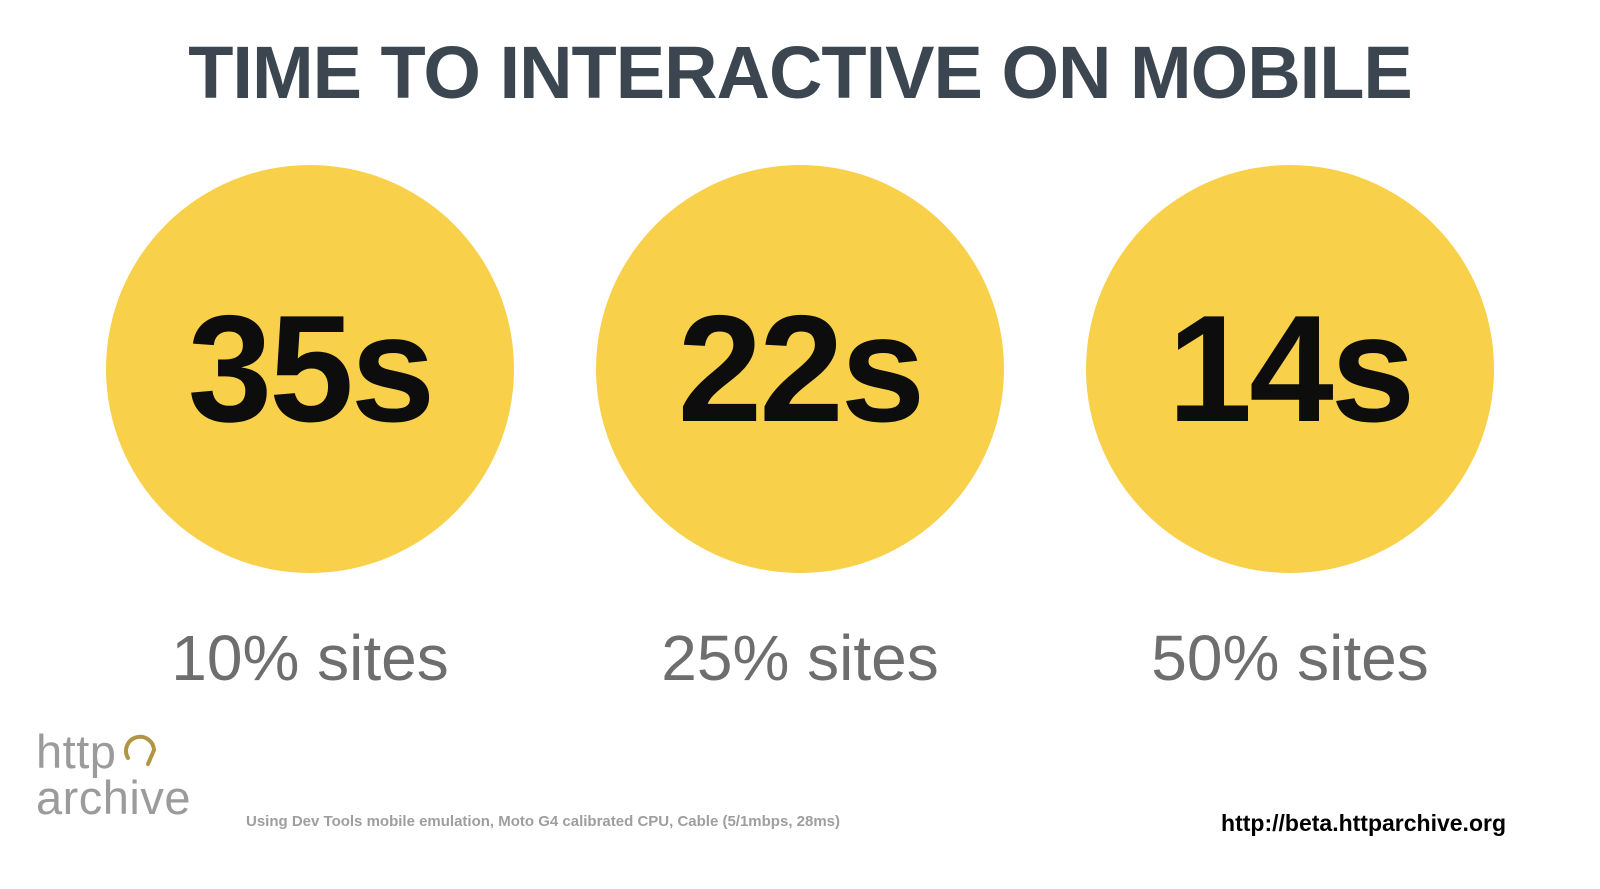 The width and height of the screenshot is (1600, 889). I want to click on metric-circle-p25: 22s, so click(800, 369).